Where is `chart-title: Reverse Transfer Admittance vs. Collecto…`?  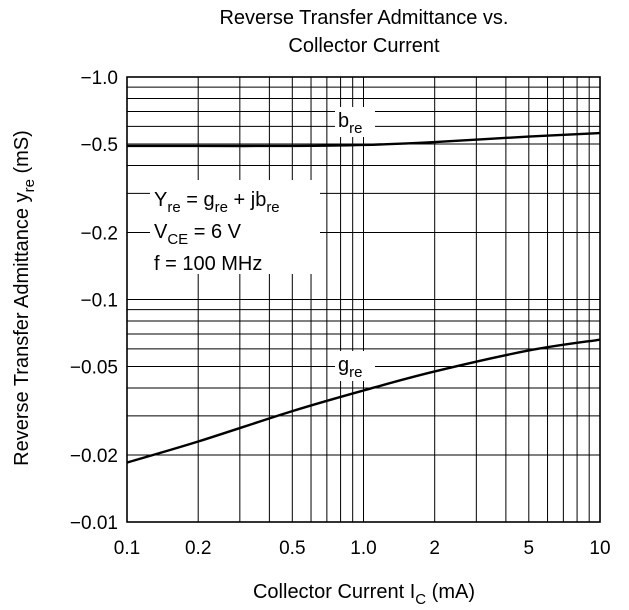
chart-title: Reverse Transfer Admittance vs. Collecto… is located at coordinates (363, 32).